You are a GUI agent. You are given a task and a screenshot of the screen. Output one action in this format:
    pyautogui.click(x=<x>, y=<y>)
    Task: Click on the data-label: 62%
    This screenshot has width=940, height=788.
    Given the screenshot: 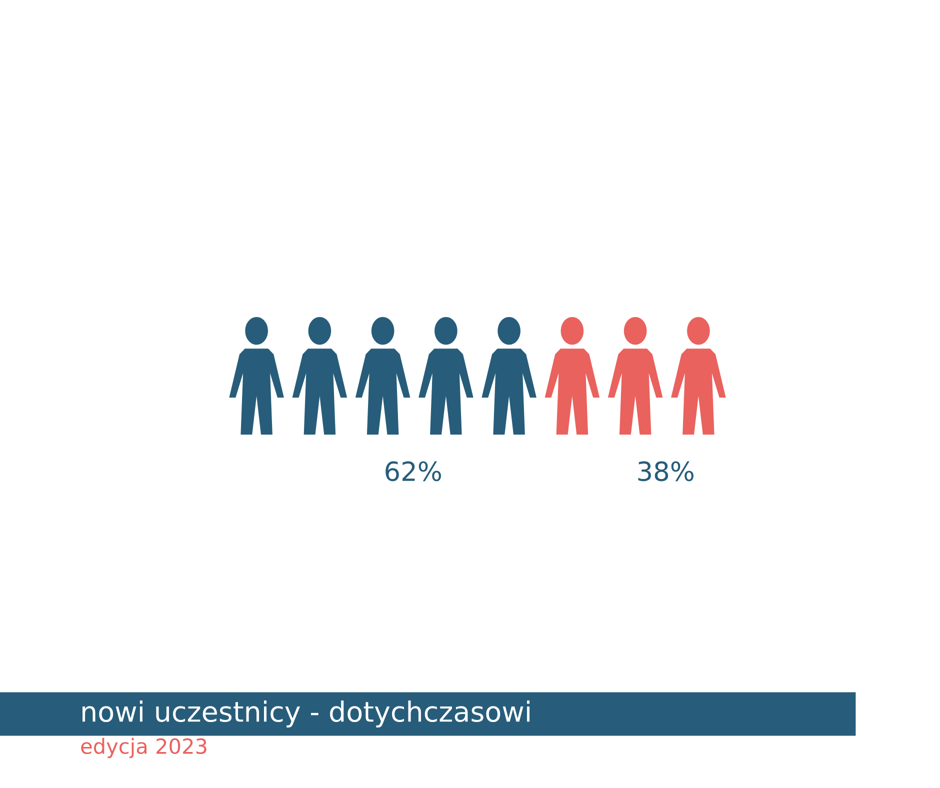 What is the action you would take?
    pyautogui.click(x=413, y=471)
    